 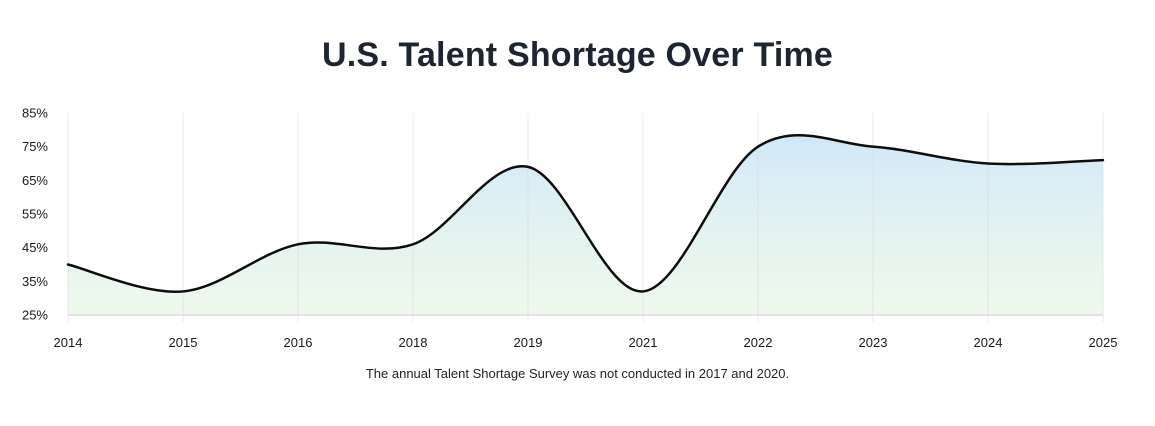 What do you see at coordinates (1103, 342) in the screenshot?
I see `x-tick-label: 2025` at bounding box center [1103, 342].